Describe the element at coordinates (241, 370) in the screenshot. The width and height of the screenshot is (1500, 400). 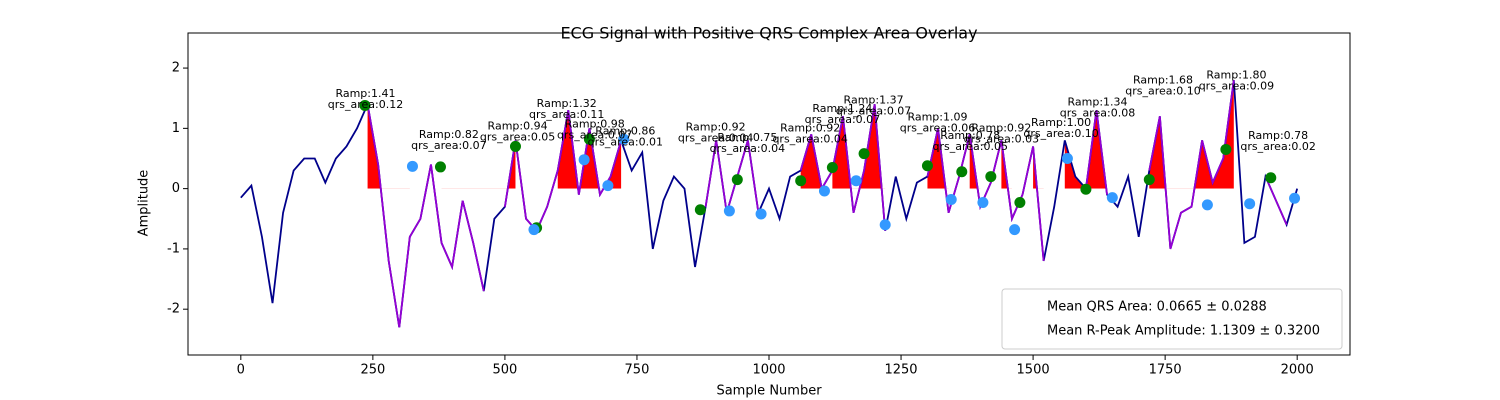
I see `x-tick-label: 0` at that location.